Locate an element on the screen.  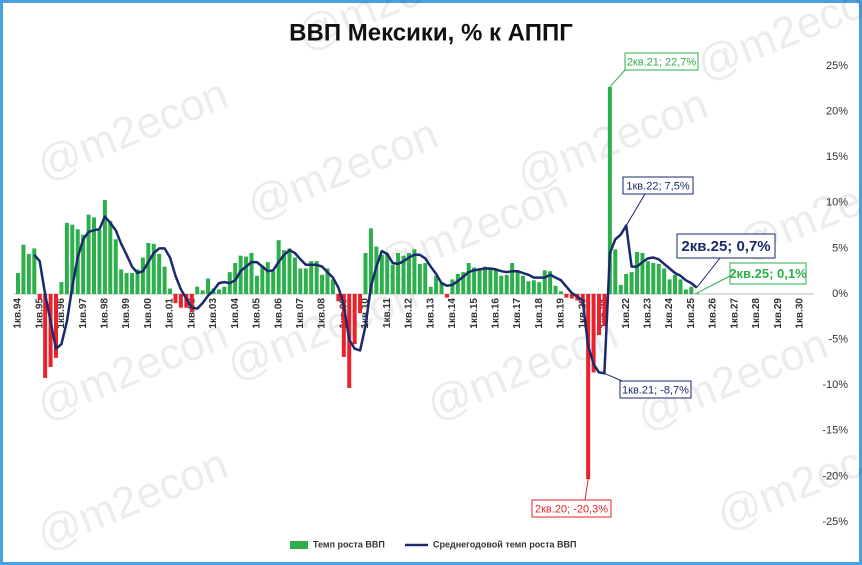
annotation: 1кв.22; 7,5% is located at coordinates (657, 186).